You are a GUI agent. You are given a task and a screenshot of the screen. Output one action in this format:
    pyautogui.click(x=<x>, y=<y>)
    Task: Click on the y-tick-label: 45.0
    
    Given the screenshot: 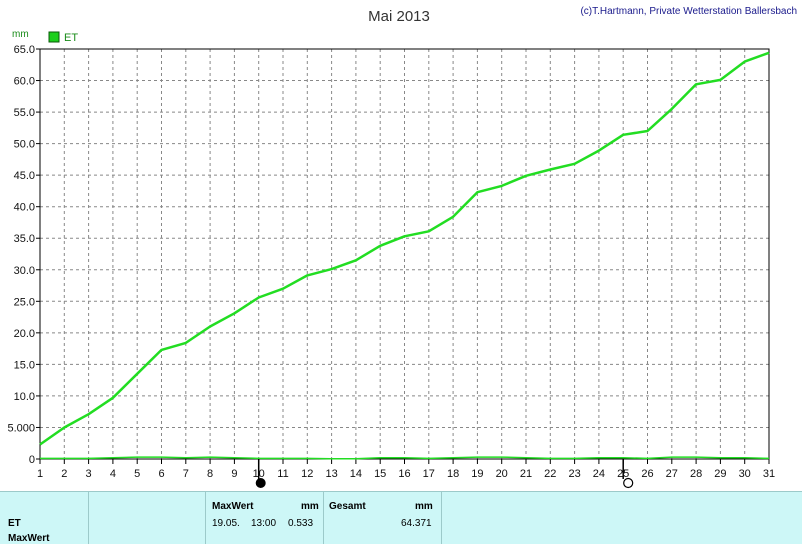 What is the action you would take?
    pyautogui.click(x=24, y=176)
    